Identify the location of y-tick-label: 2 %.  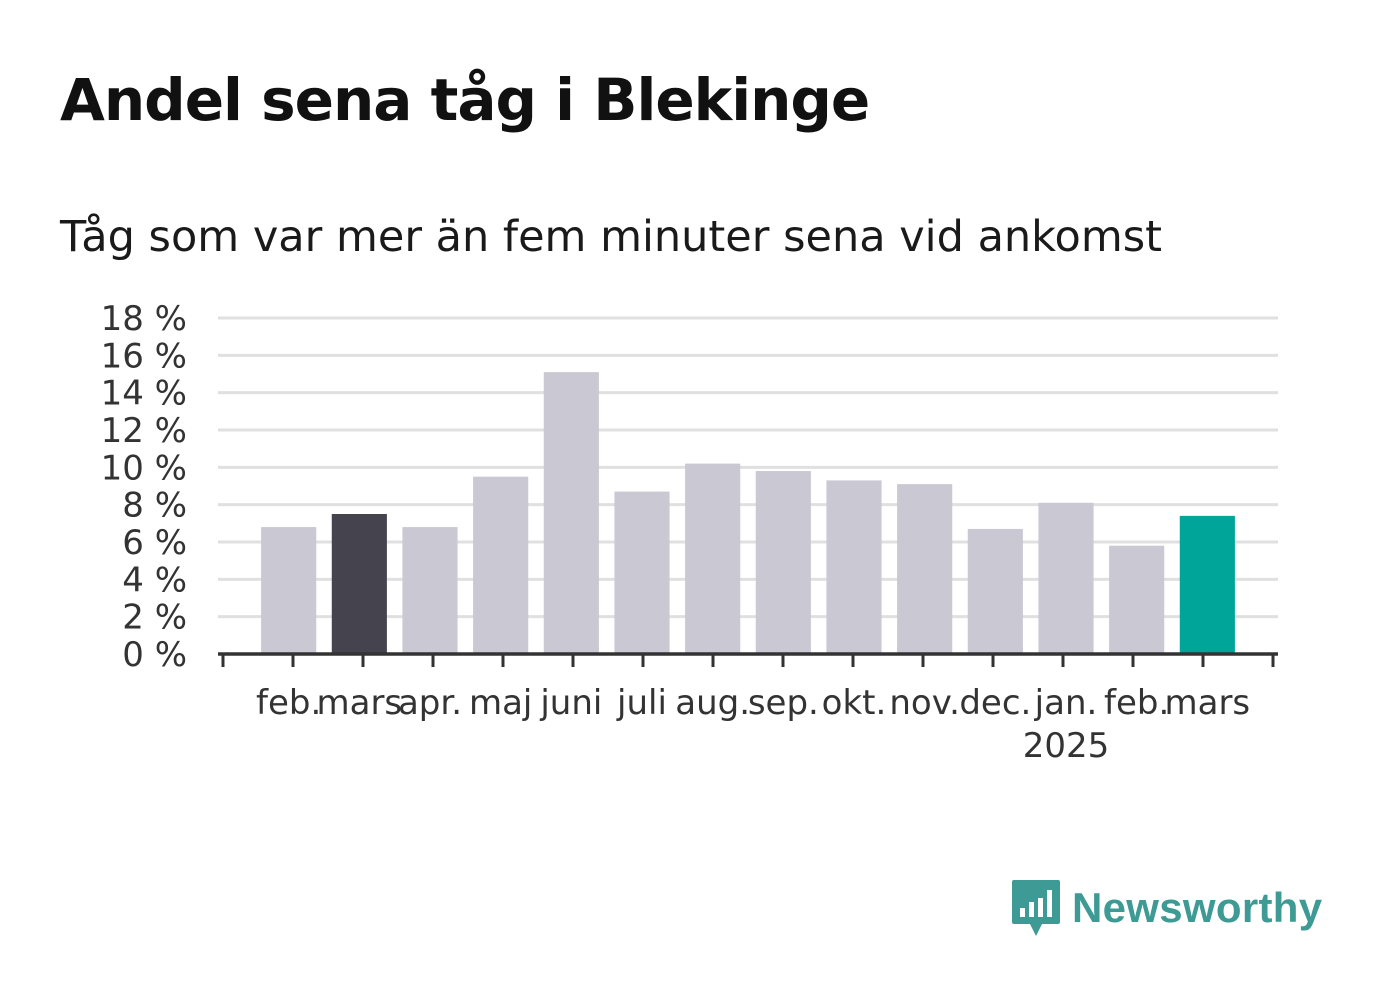
(154, 618).